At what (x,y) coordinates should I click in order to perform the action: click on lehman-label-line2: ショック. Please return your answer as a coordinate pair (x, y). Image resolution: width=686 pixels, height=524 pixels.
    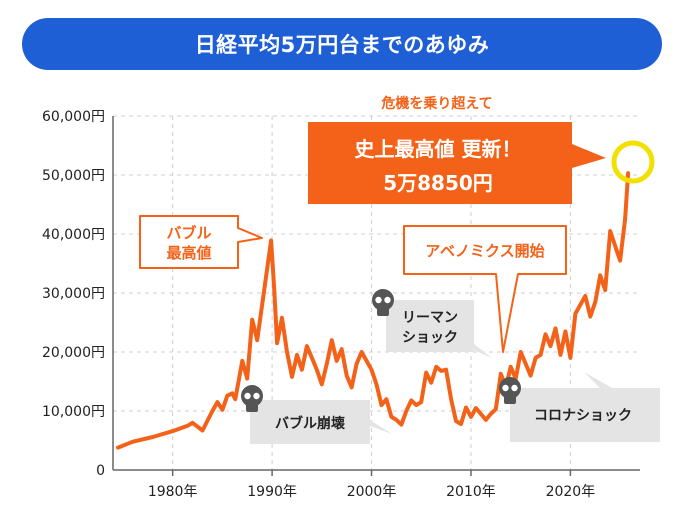
    Looking at the image, I should click on (430, 338).